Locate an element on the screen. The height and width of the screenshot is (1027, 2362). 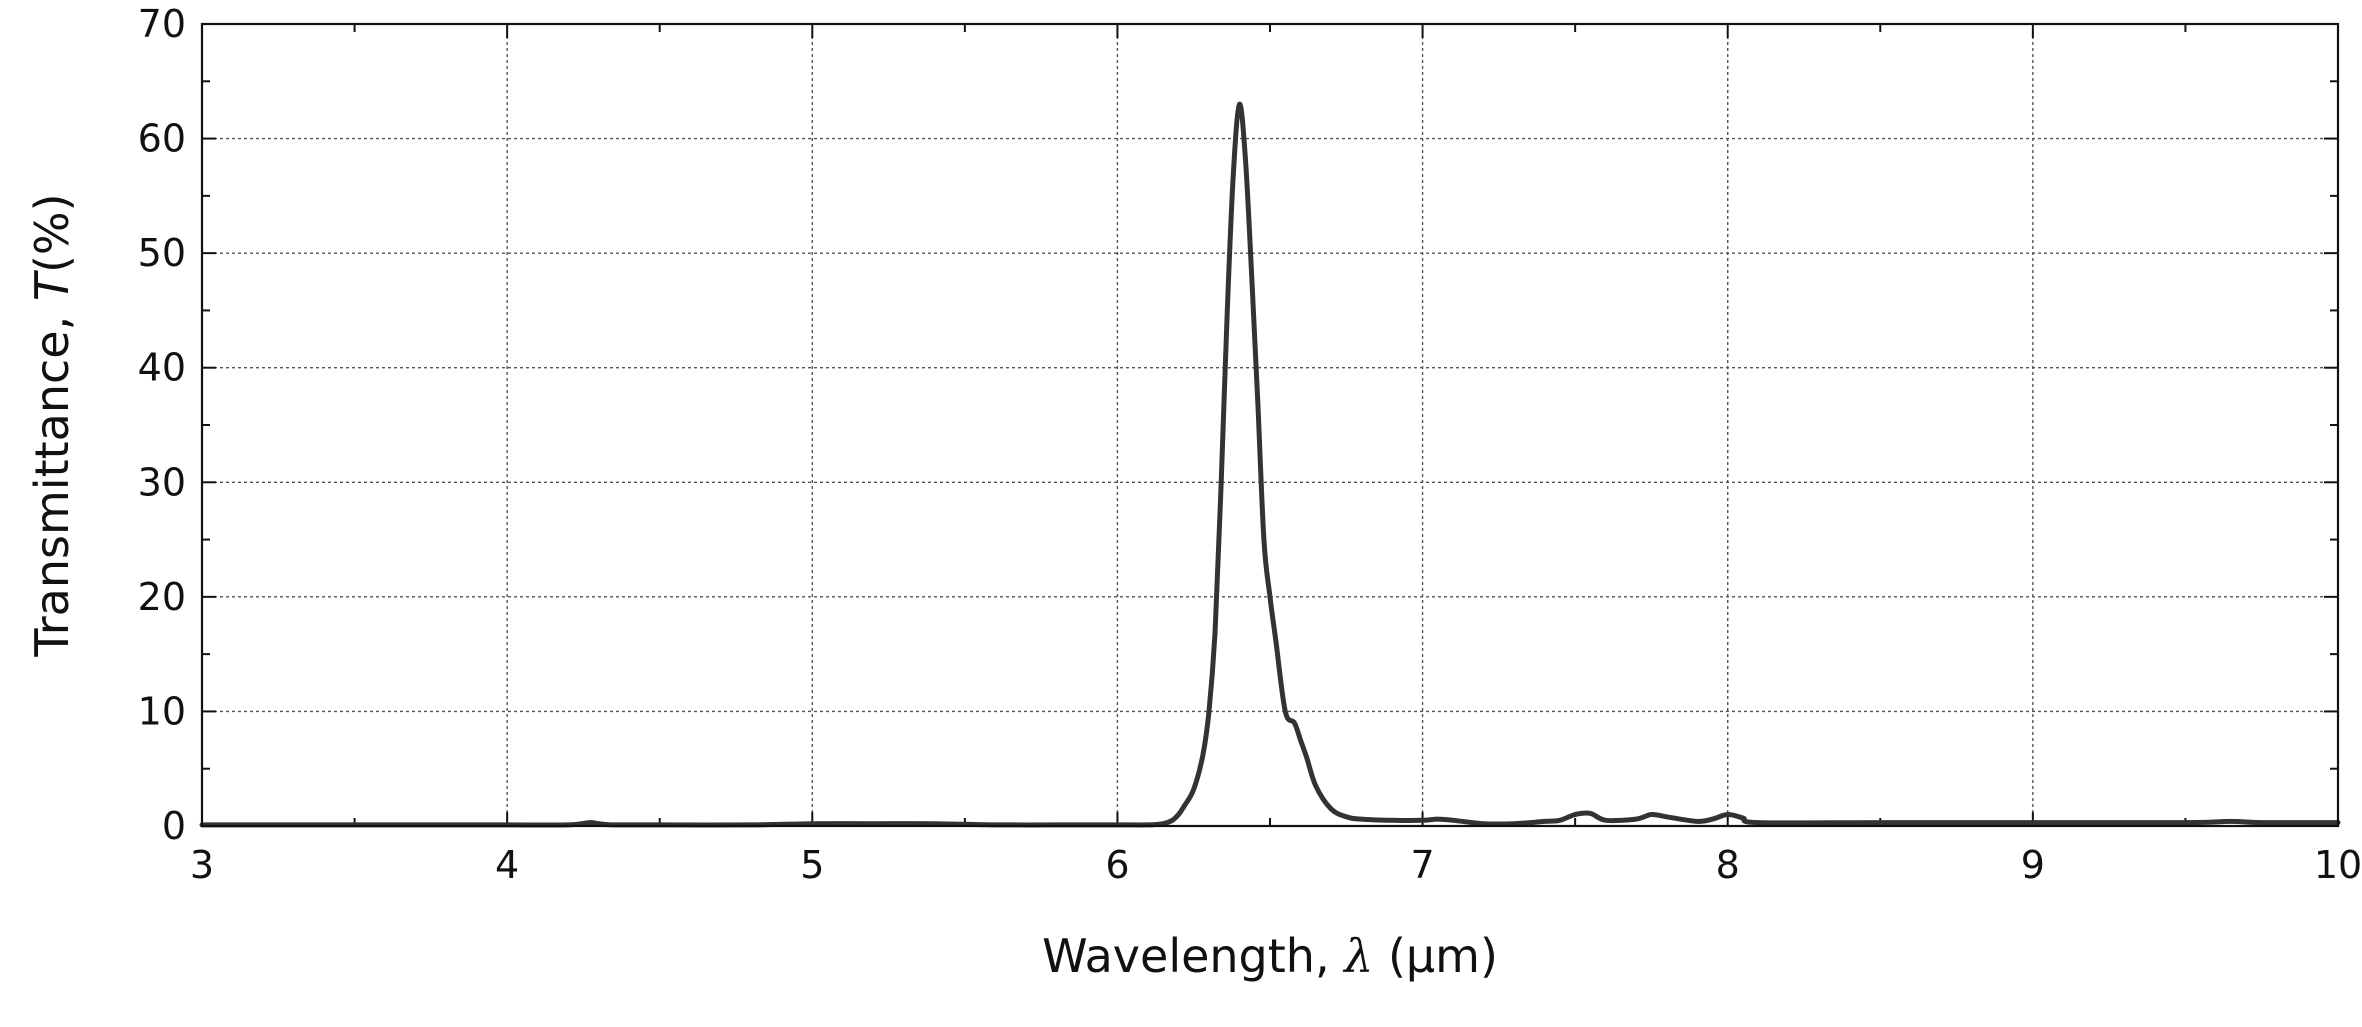
x-tick-label: 5 is located at coordinates (812, 865).